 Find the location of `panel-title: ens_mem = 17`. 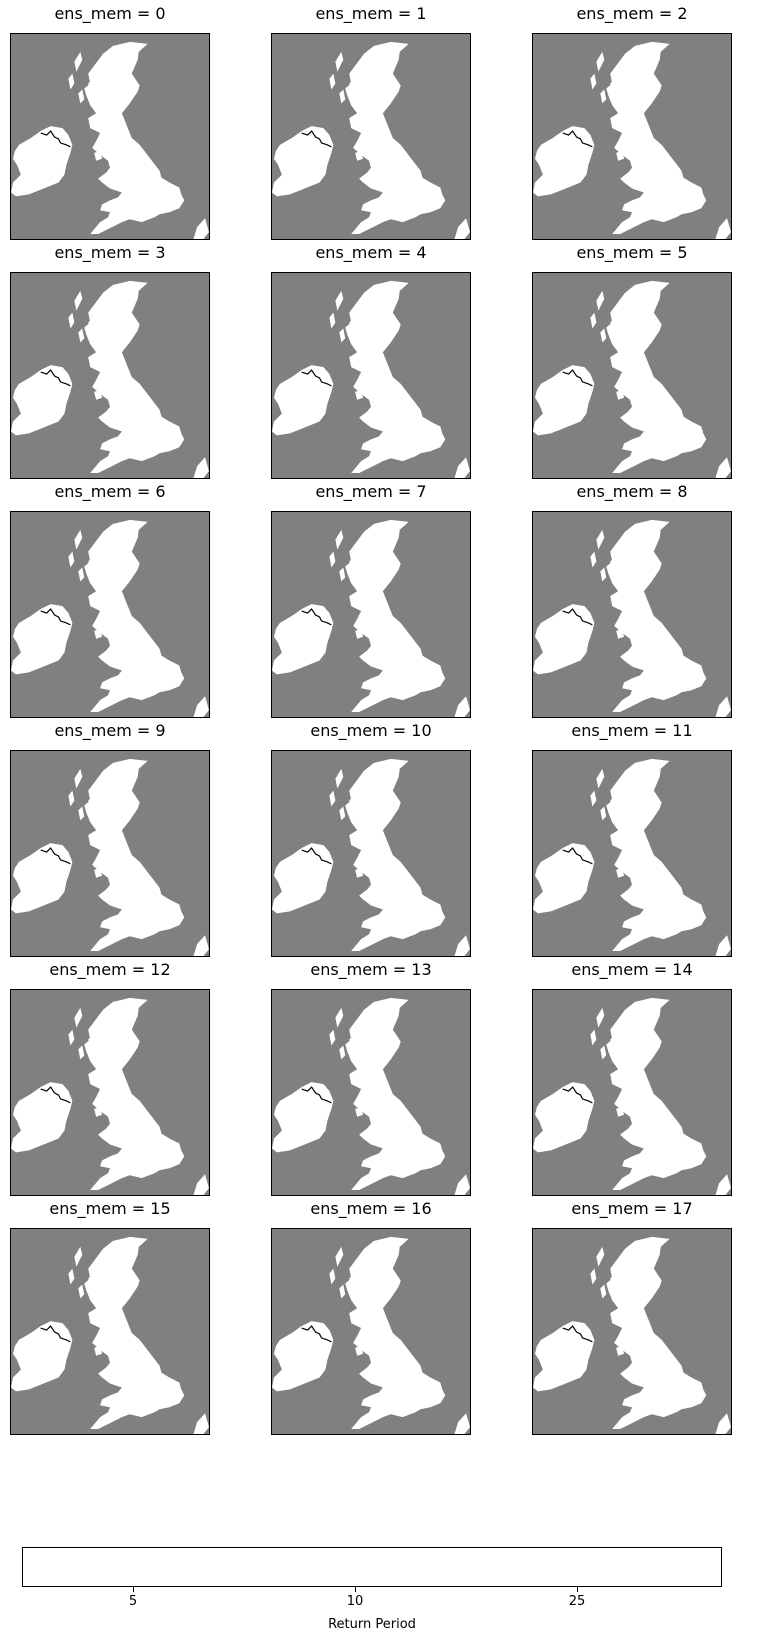

panel-title: ens_mem = 17 is located at coordinates (632, 1208).